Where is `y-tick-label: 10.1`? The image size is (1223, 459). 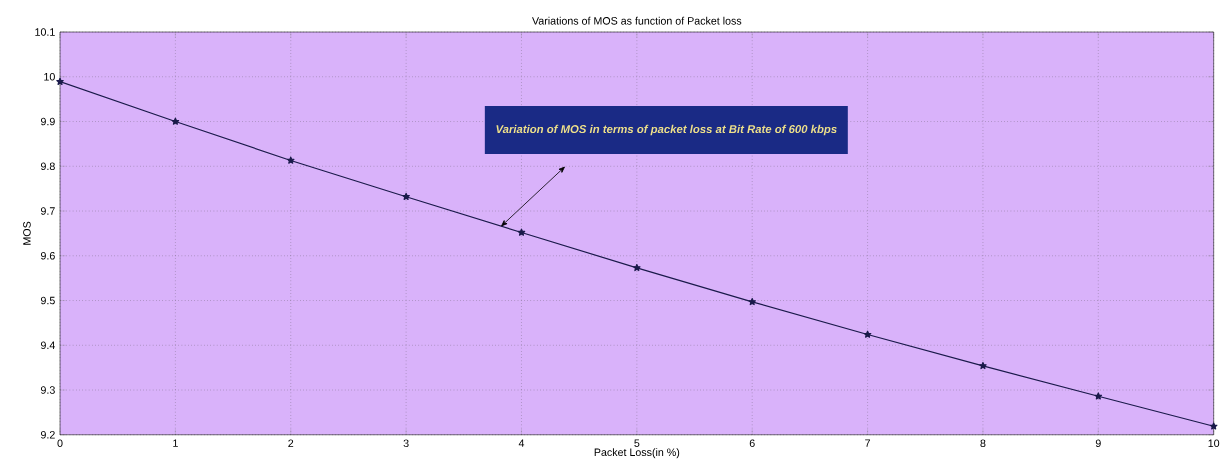
y-tick-label: 10.1 is located at coordinates (45, 32).